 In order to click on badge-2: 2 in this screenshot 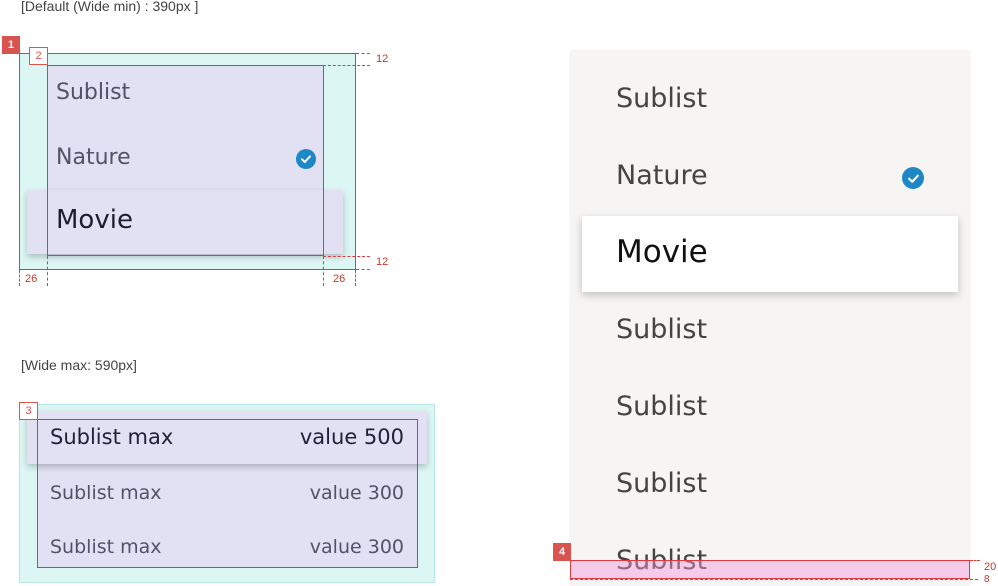, I will do `click(38, 56)`.